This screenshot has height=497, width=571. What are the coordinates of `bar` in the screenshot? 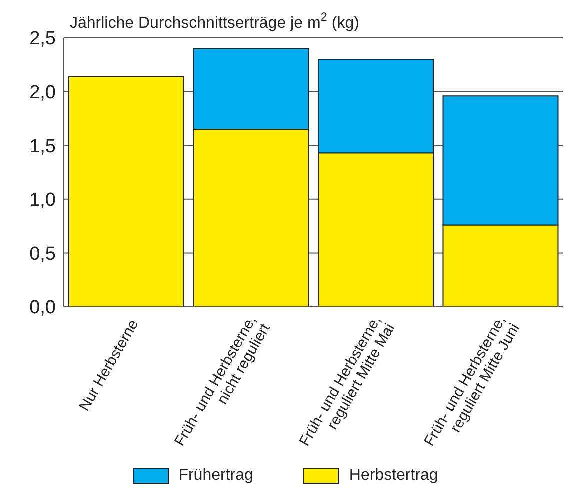 It's located at (126, 191).